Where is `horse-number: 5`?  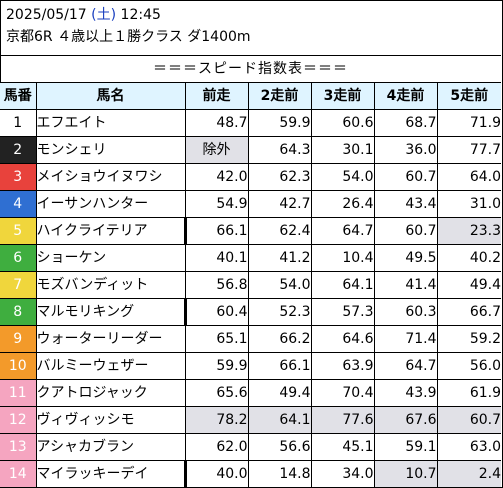
horse-number: 5 is located at coordinates (18, 231).